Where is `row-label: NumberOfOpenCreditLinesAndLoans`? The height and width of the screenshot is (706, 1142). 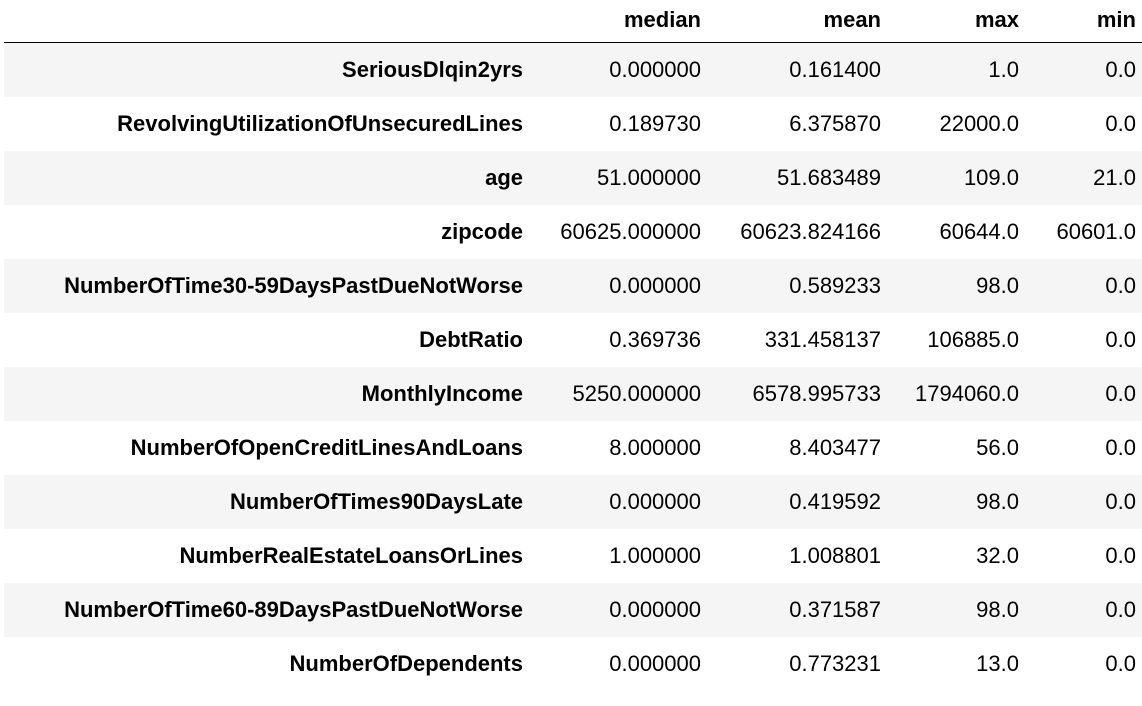
row-label: NumberOfOpenCreditLinesAndLoans is located at coordinates (326, 447).